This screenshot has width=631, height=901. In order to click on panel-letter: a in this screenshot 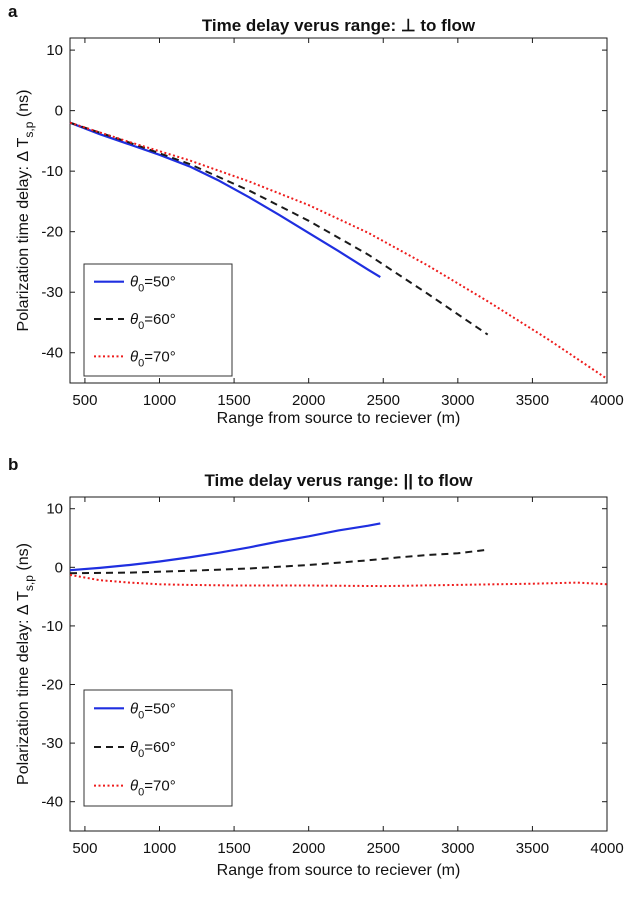, I will do `click(13, 11)`.